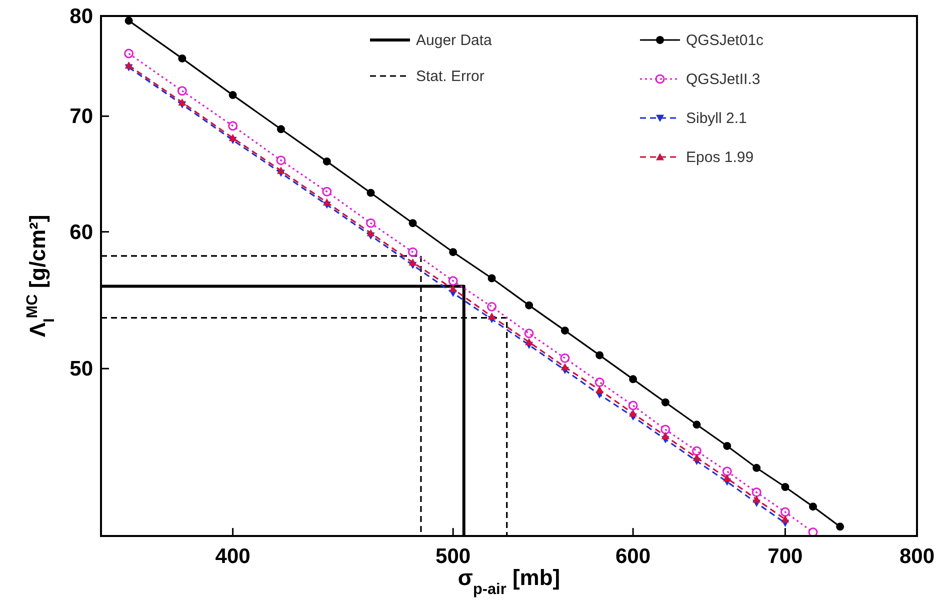 This screenshot has height=608, width=945. Describe the element at coordinates (723, 79) in the screenshot. I see `legend-label: QGSJetII.3` at that location.